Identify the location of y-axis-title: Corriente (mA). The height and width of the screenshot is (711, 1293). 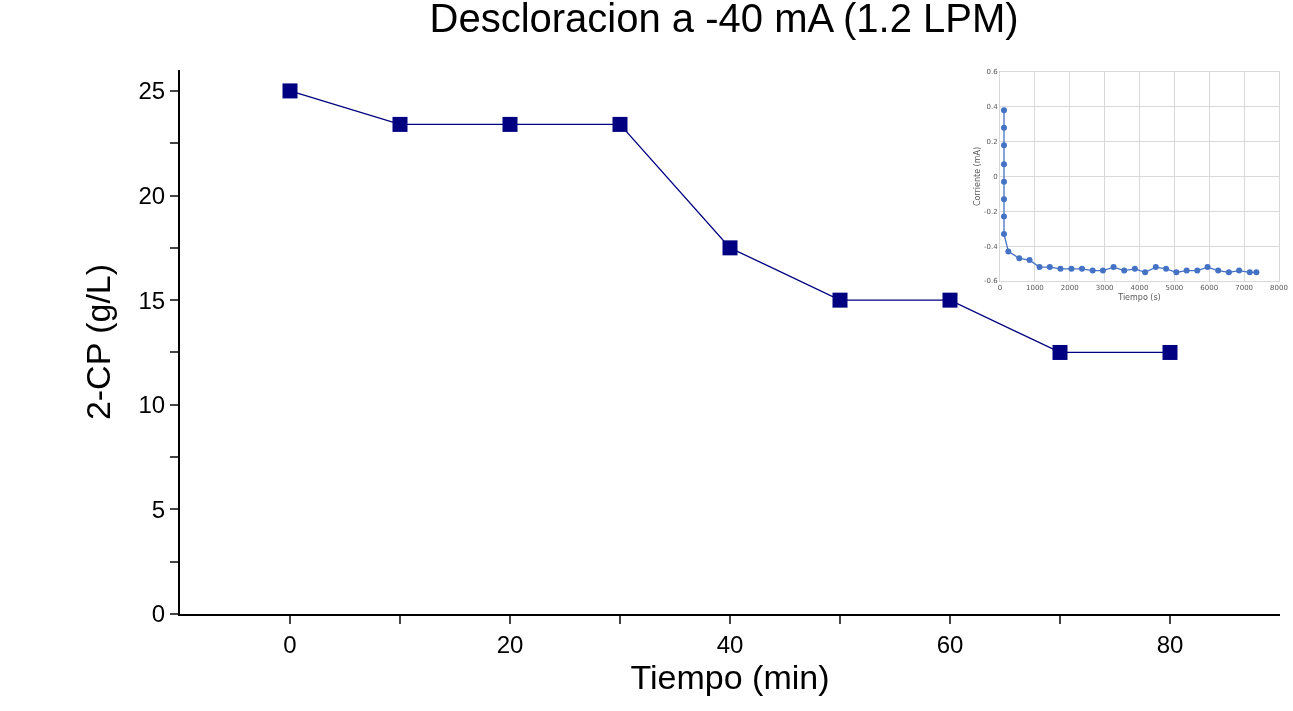
(977, 176).